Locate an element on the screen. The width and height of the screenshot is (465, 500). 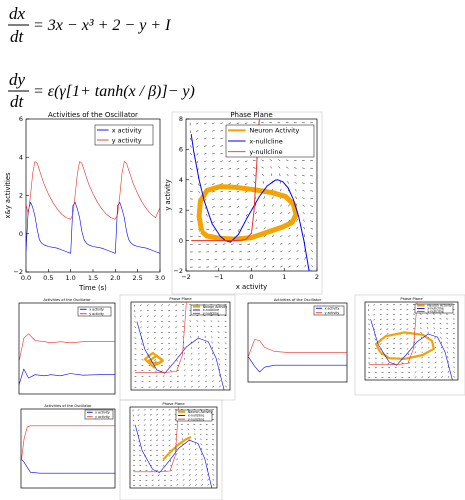
y-tick-label: 0 is located at coordinates (21, 234).